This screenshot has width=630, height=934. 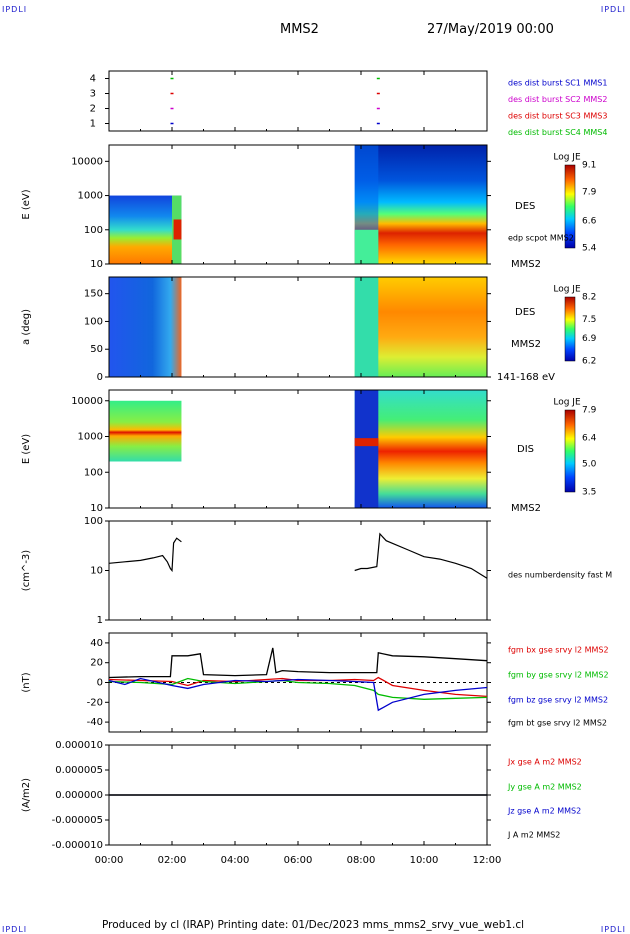 I want to click on y-tick-label: 0.000000, so click(x=79, y=795).